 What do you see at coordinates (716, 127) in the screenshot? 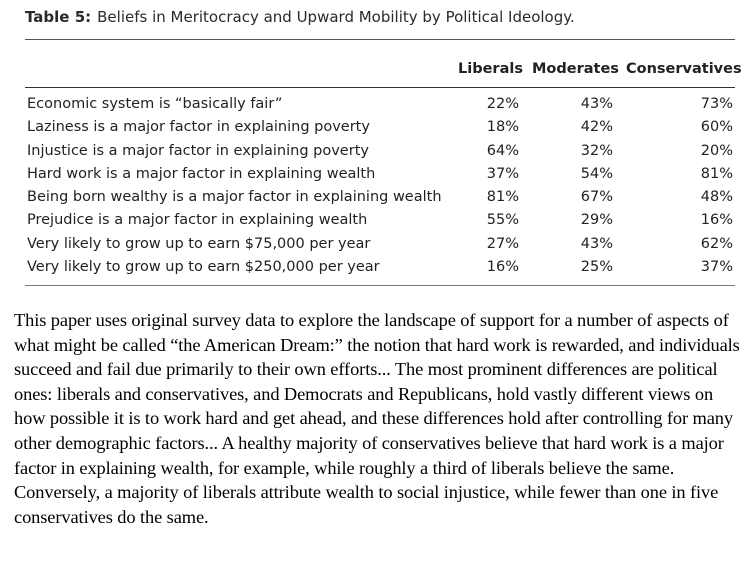
I see `value-conservatives: 60%` at bounding box center [716, 127].